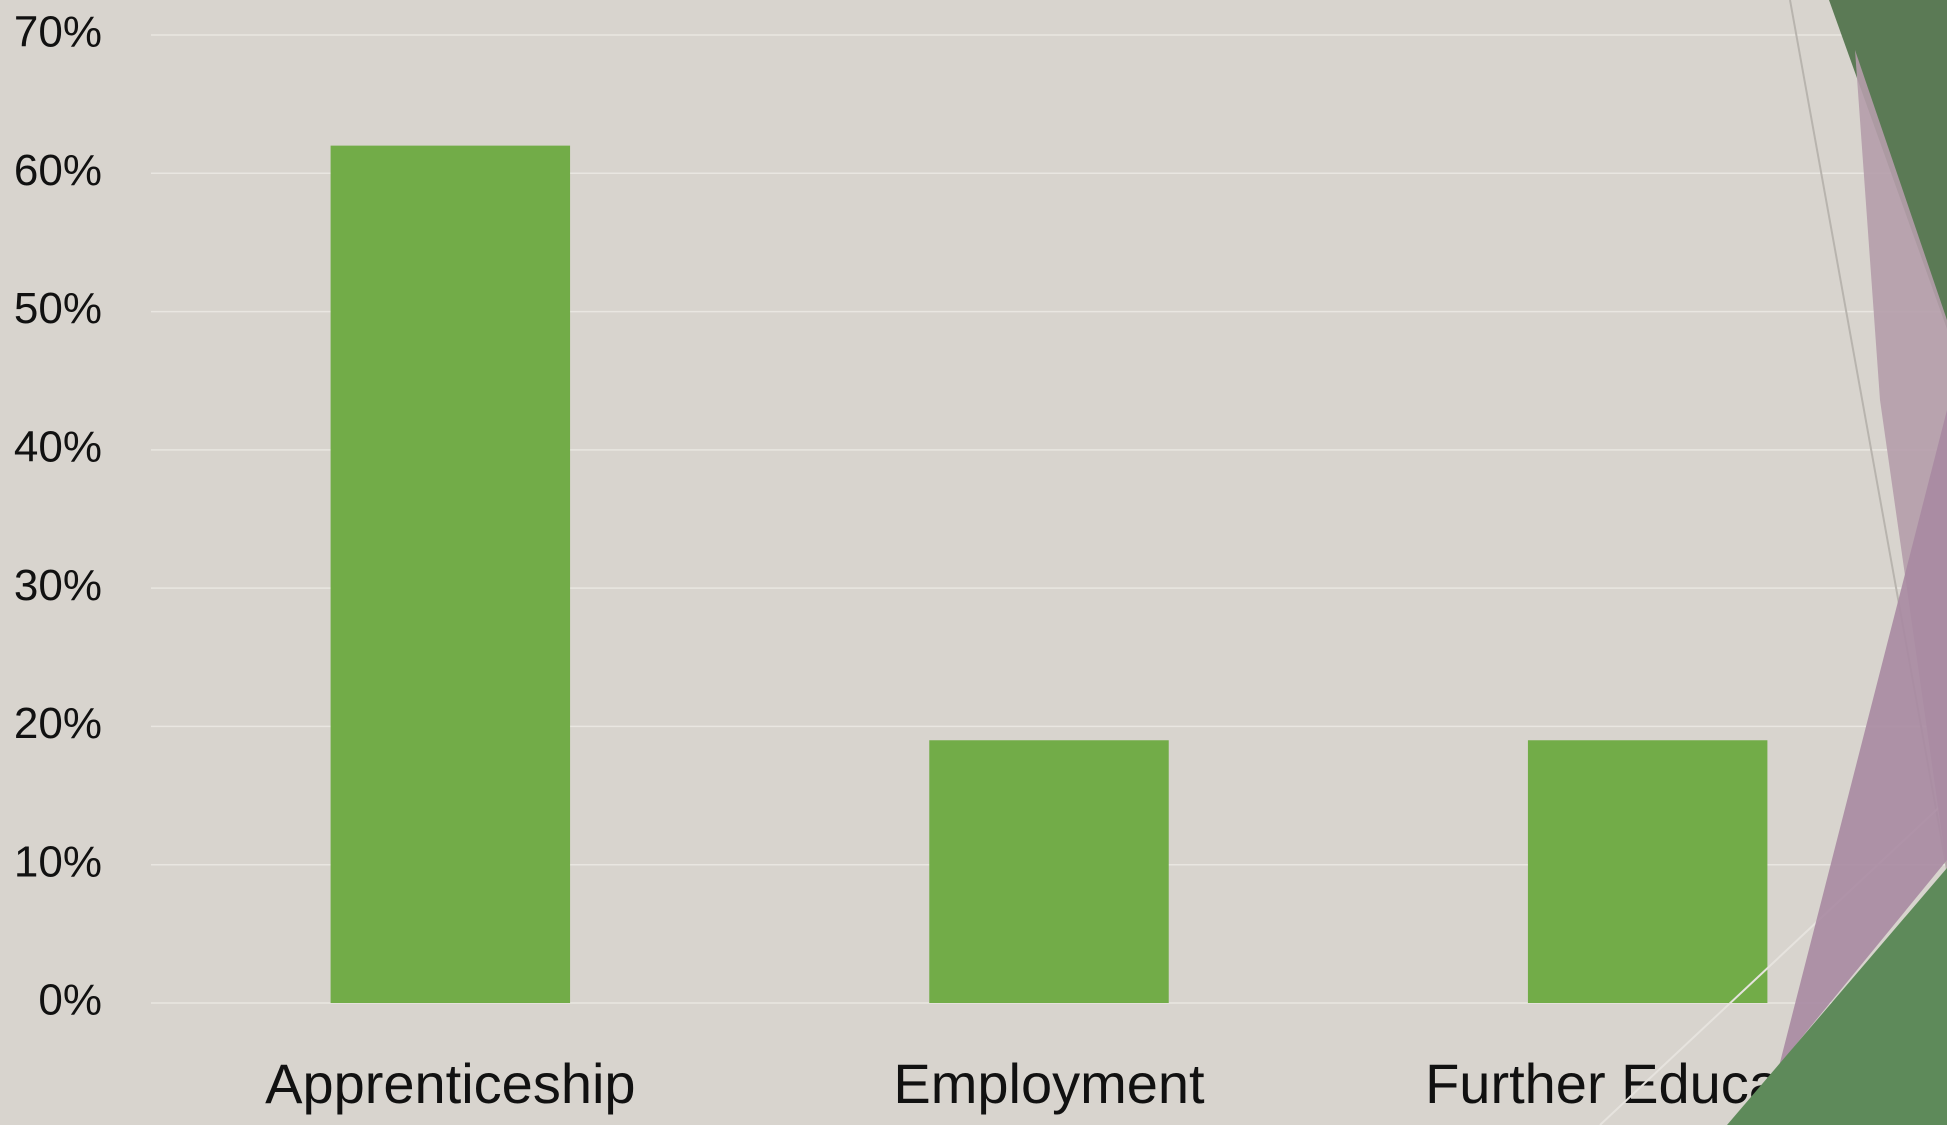 The width and height of the screenshot is (1947, 1125). What do you see at coordinates (58, 308) in the screenshot?
I see `y-tick-label: 50%` at bounding box center [58, 308].